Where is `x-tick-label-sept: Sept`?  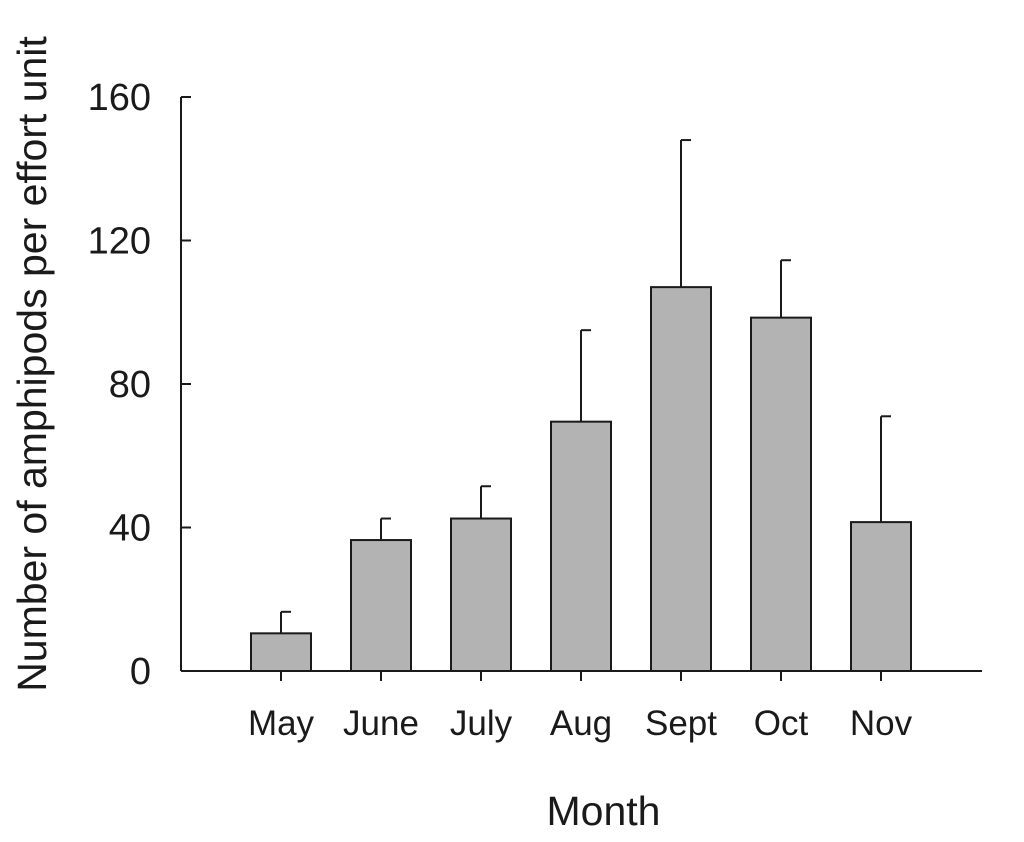 x-tick-label-sept: Sept is located at coordinates (681, 723).